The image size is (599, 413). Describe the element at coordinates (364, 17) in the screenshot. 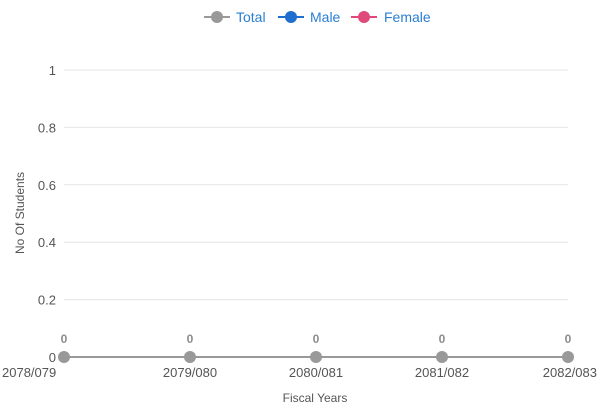

I see `legend-marker-female` at that location.